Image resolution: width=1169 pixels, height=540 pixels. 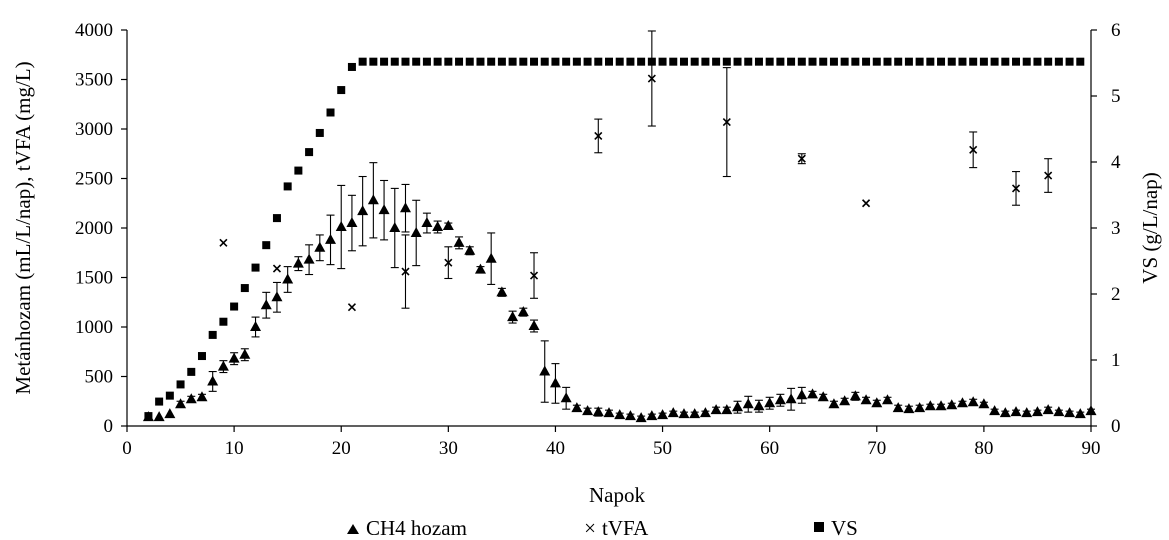 I want to click on legend-label-vs: VS, so click(x=844, y=528).